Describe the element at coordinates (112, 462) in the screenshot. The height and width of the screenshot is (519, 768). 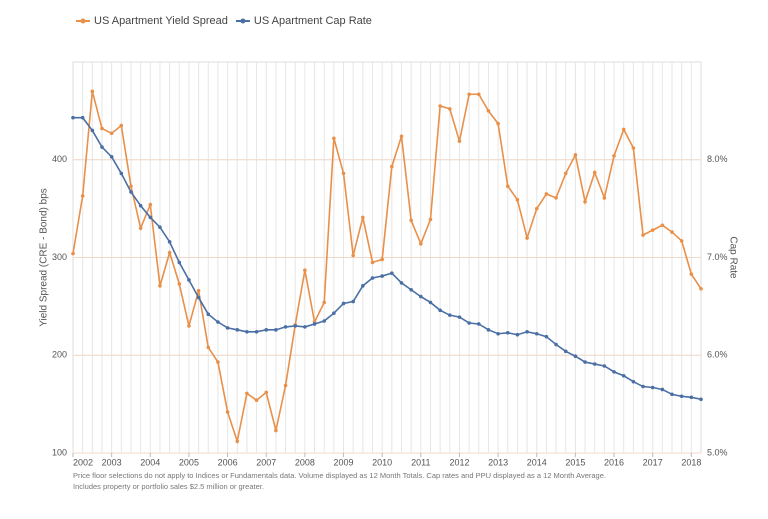
I see `x-tick-label: 2003` at that location.